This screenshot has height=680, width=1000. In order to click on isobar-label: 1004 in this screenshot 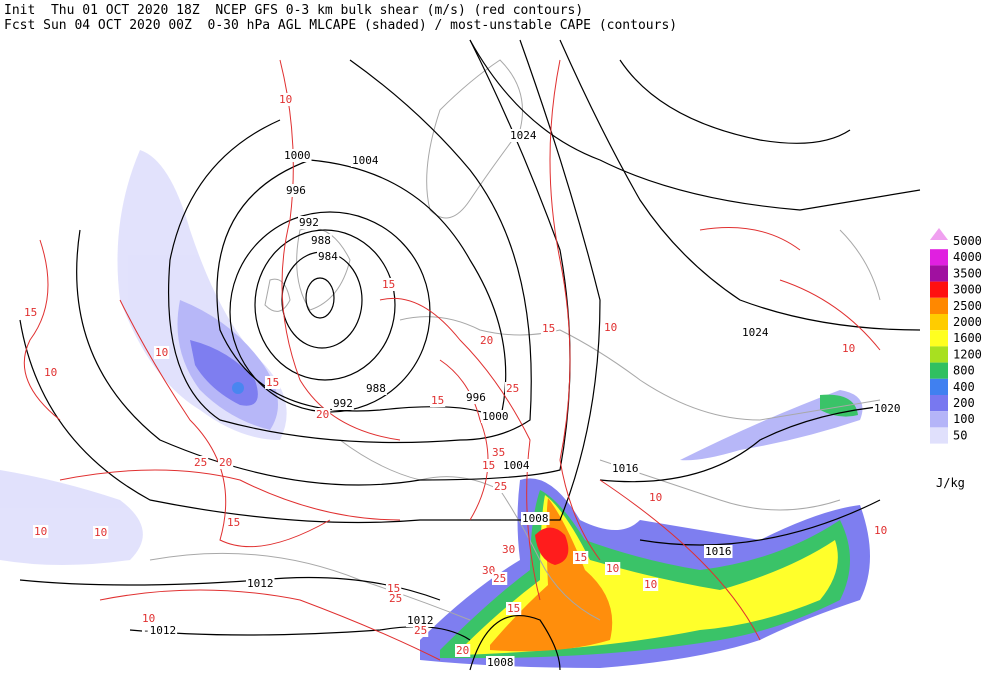, I will do `click(365, 160)`.